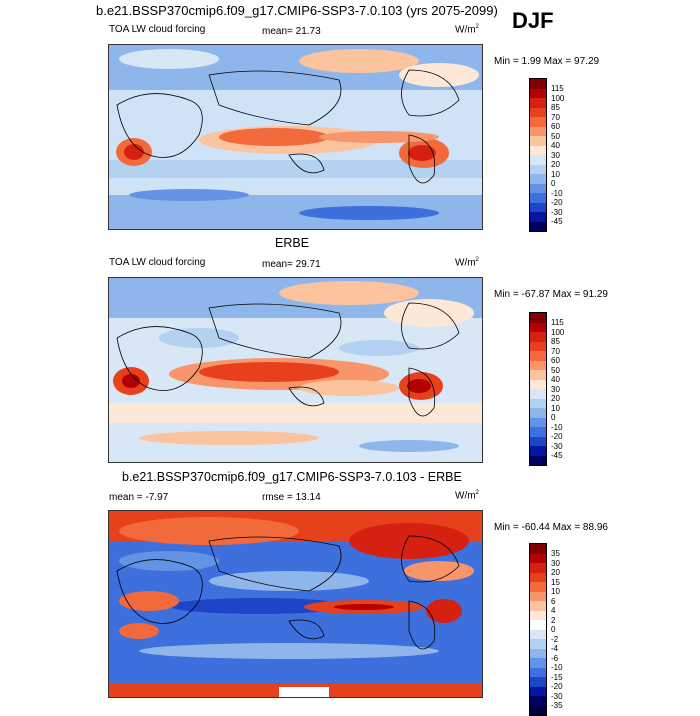 Image resolution: width=700 pixels, height=716 pixels. What do you see at coordinates (551, 294) in the screenshot?
I see `panel2-minmax: Min = -67.87 Max = 91.29` at bounding box center [551, 294].